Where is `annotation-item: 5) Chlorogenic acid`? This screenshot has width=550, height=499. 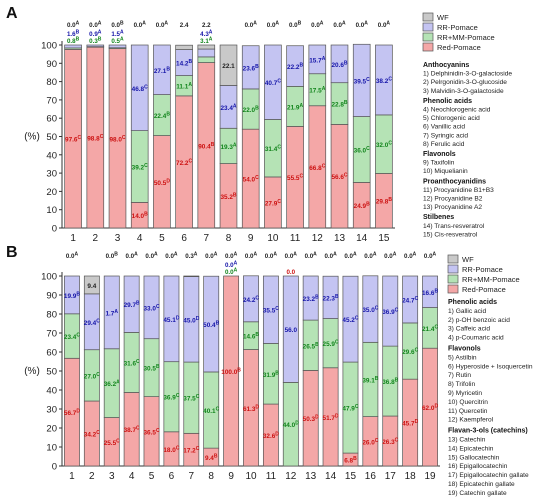
annotation-item: 5) Chlorogenic acid is located at coordinates (451, 118).